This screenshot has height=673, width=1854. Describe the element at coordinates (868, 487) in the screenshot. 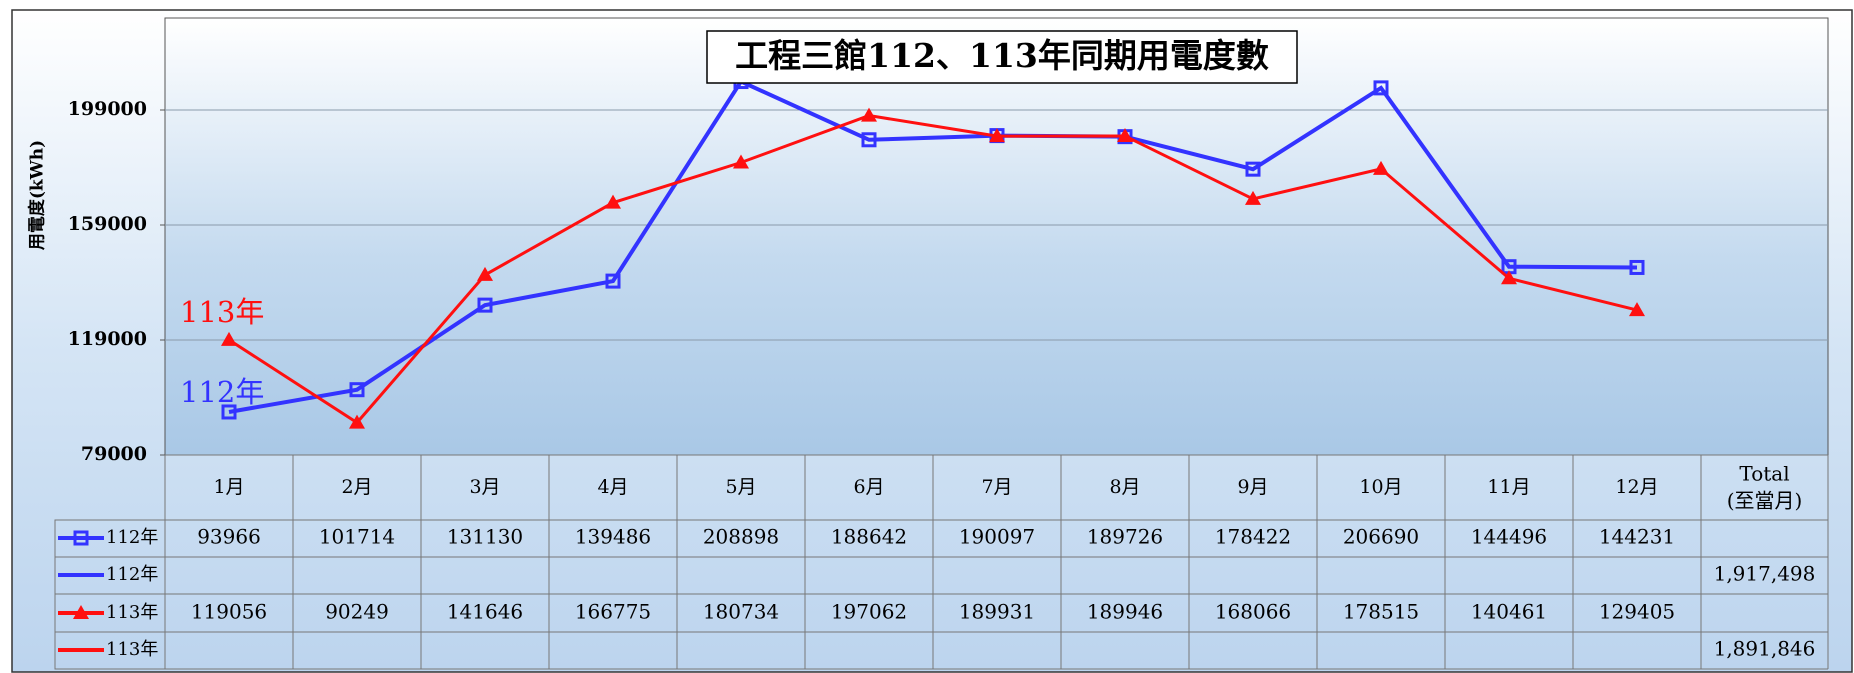

I see `x-tick-label: 6月` at that location.